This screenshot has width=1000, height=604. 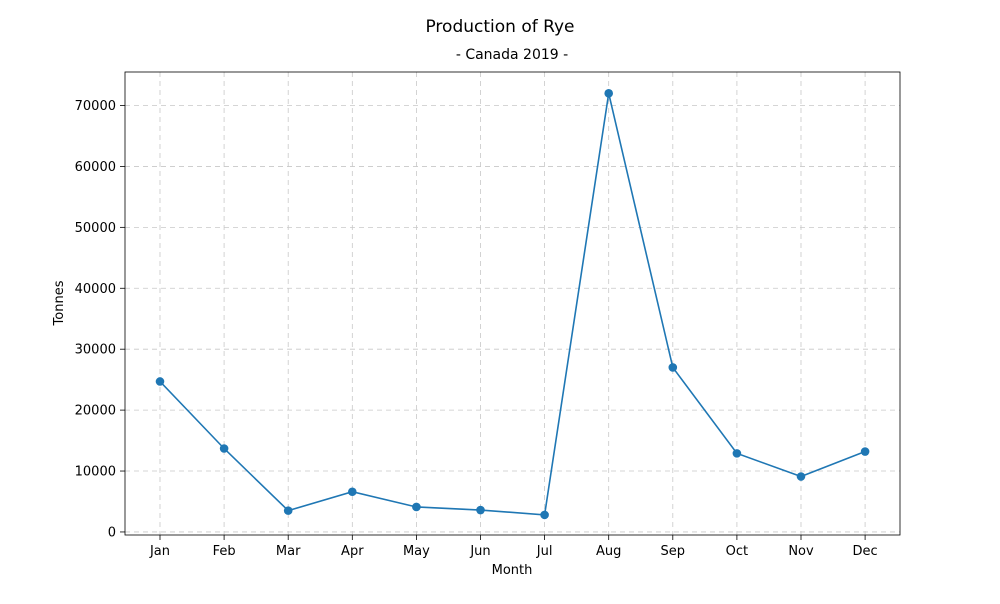 What do you see at coordinates (95, 289) in the screenshot?
I see `y-tick-label: 40000` at bounding box center [95, 289].